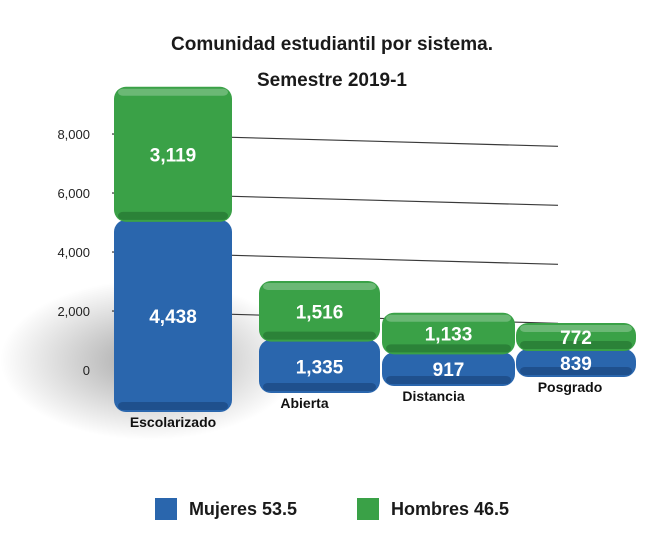 This screenshot has height=554, width=664. I want to click on legend-swatch-mujeres, so click(165, 509).